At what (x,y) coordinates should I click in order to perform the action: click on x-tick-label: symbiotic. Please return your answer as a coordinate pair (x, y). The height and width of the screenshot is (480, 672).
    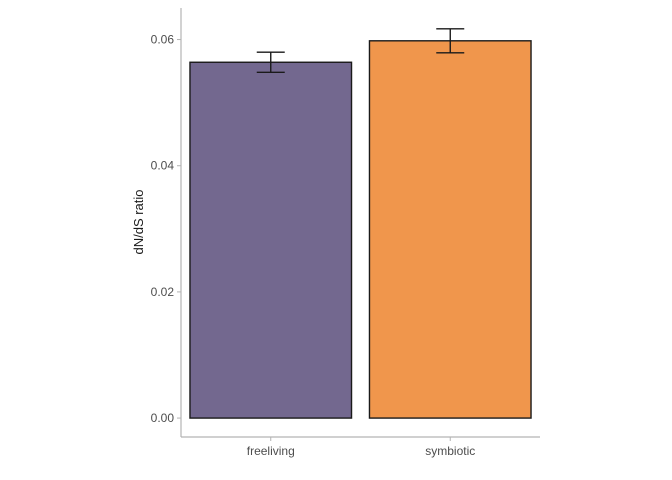
    Looking at the image, I should click on (450, 451).